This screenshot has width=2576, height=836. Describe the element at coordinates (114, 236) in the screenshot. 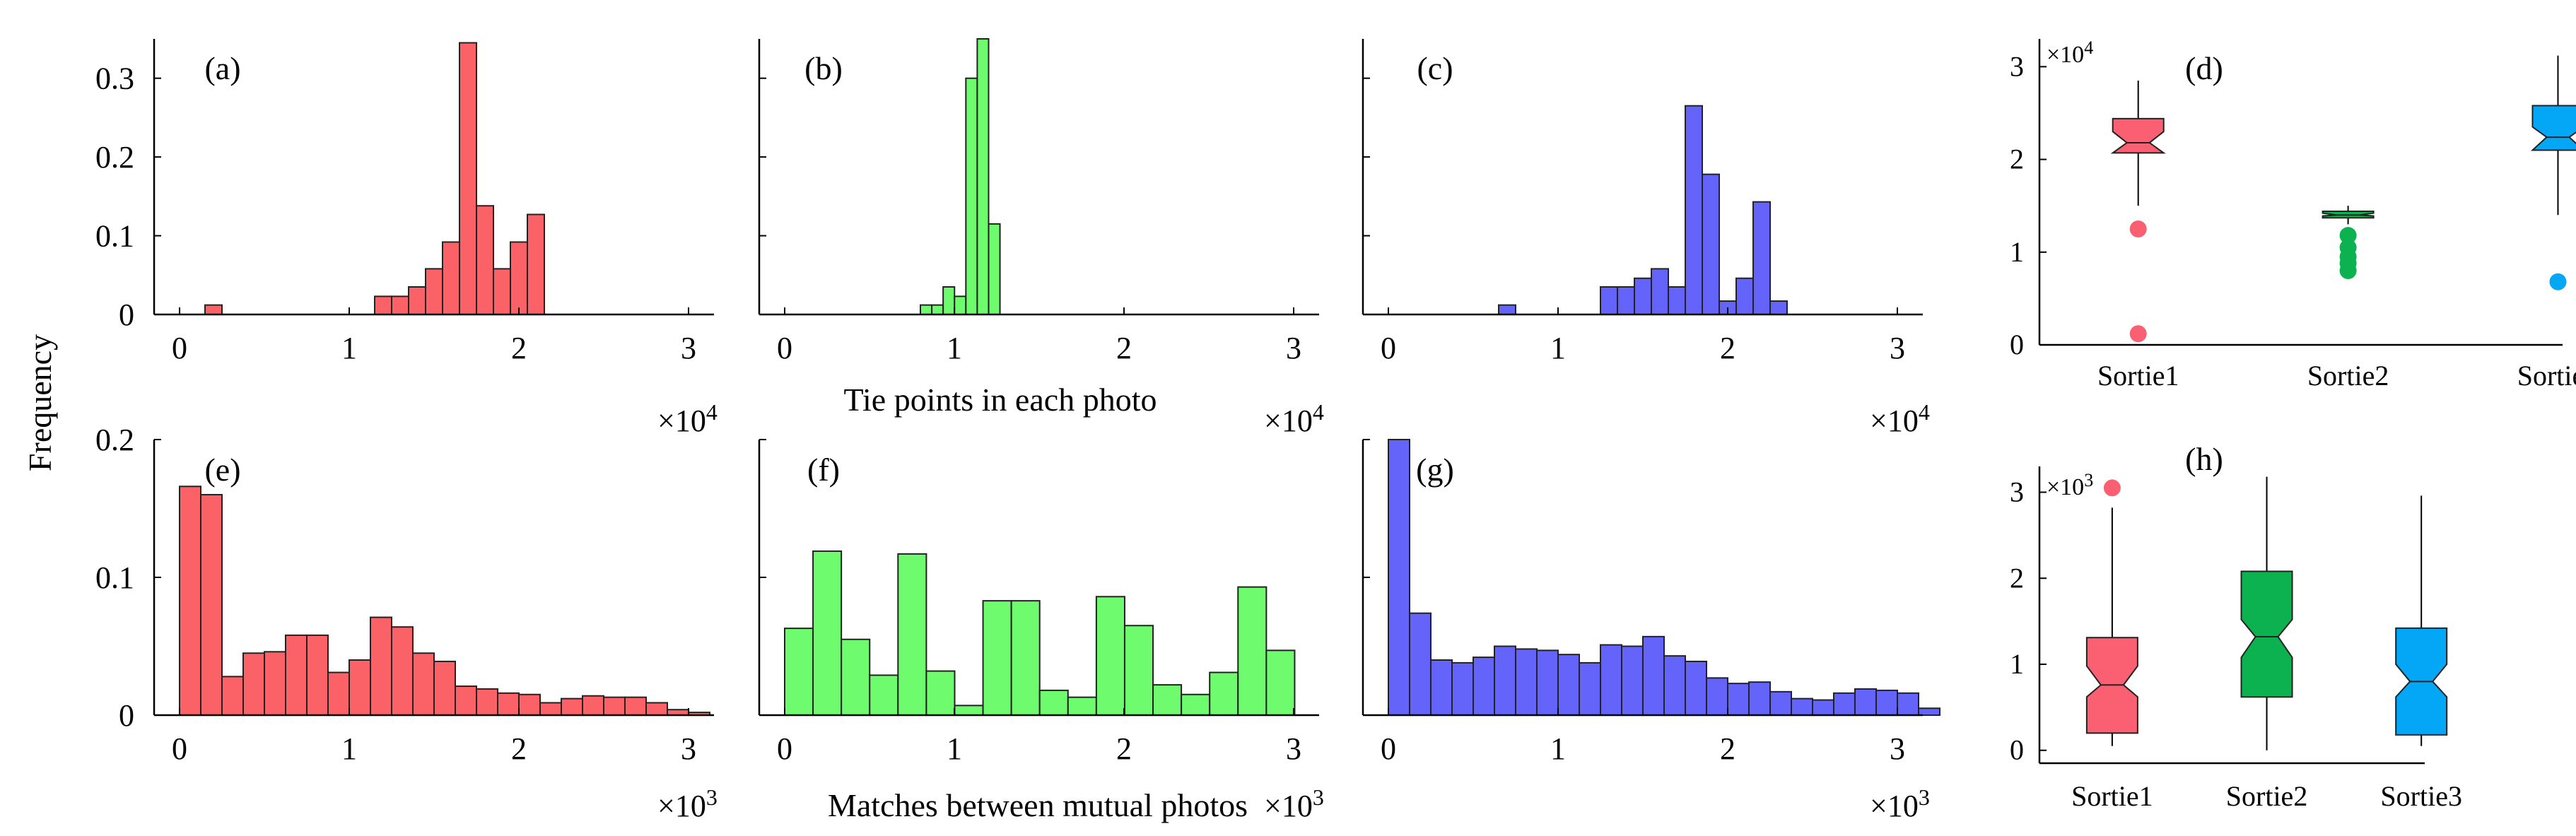

I see `y-tick-label: 0.1` at that location.